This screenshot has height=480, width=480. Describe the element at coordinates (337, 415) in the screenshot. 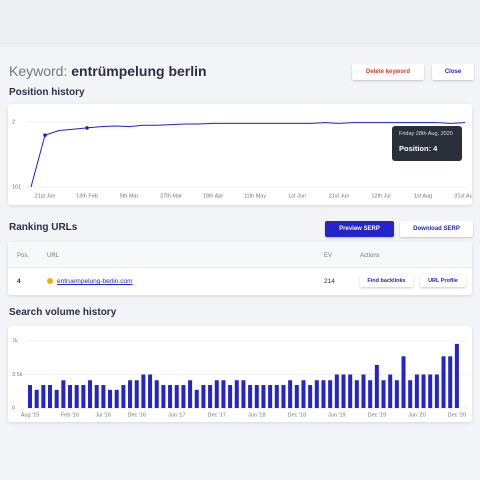

I see `x-tick-label: Jun '19` at that location.